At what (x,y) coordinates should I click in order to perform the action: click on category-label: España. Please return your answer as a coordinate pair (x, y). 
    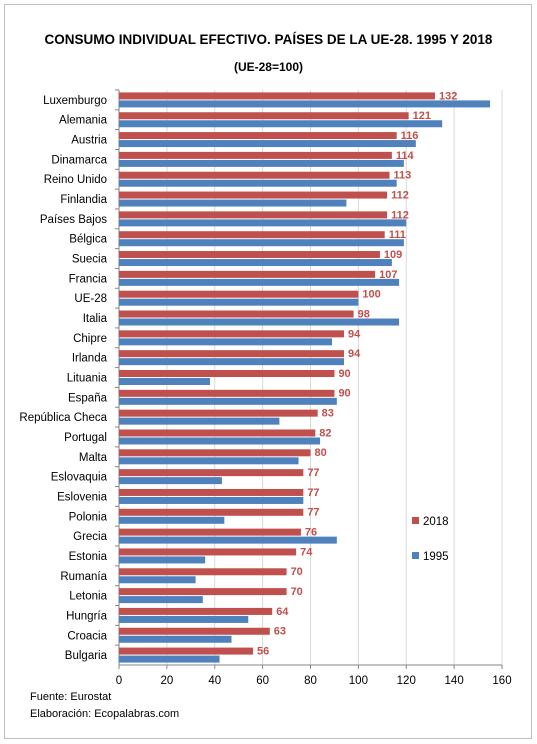
    Looking at the image, I should click on (88, 398).